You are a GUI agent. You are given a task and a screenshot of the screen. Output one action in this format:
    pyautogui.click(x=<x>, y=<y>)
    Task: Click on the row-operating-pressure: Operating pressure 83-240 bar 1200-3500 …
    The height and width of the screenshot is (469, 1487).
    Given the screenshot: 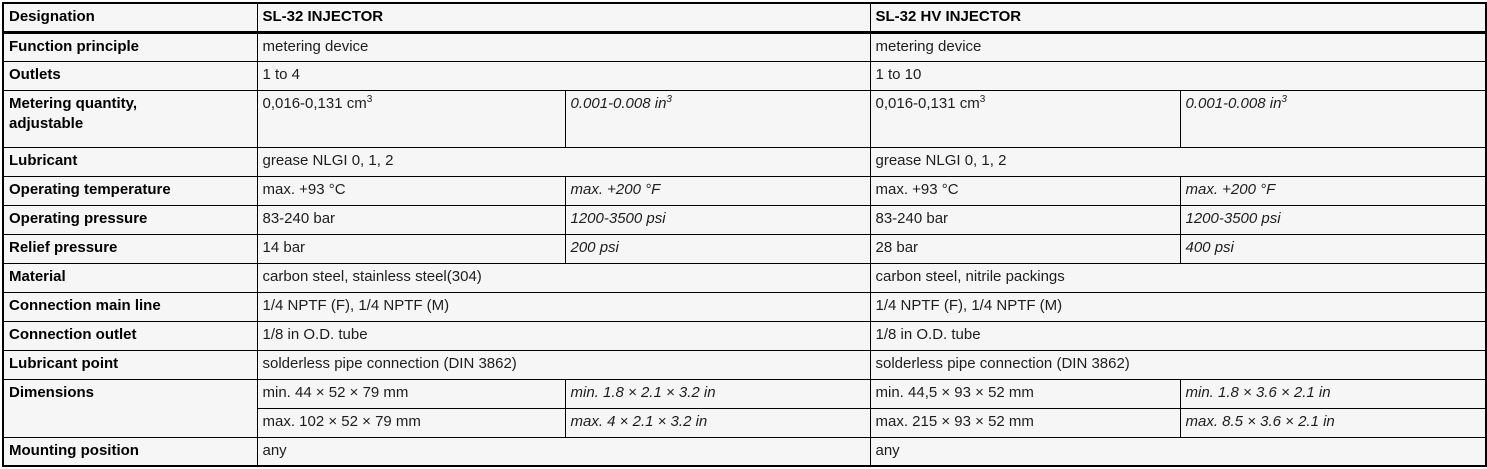 What is the action you would take?
    pyautogui.click(x=744, y=219)
    